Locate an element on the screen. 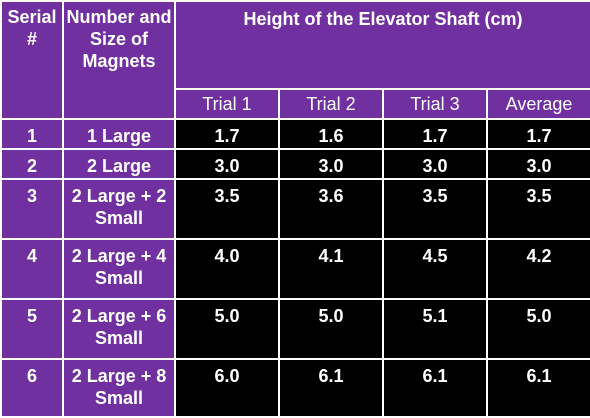  table-row: 2 2 Large 3.0 3.0 3.0 3.0 is located at coordinates (295, 164).